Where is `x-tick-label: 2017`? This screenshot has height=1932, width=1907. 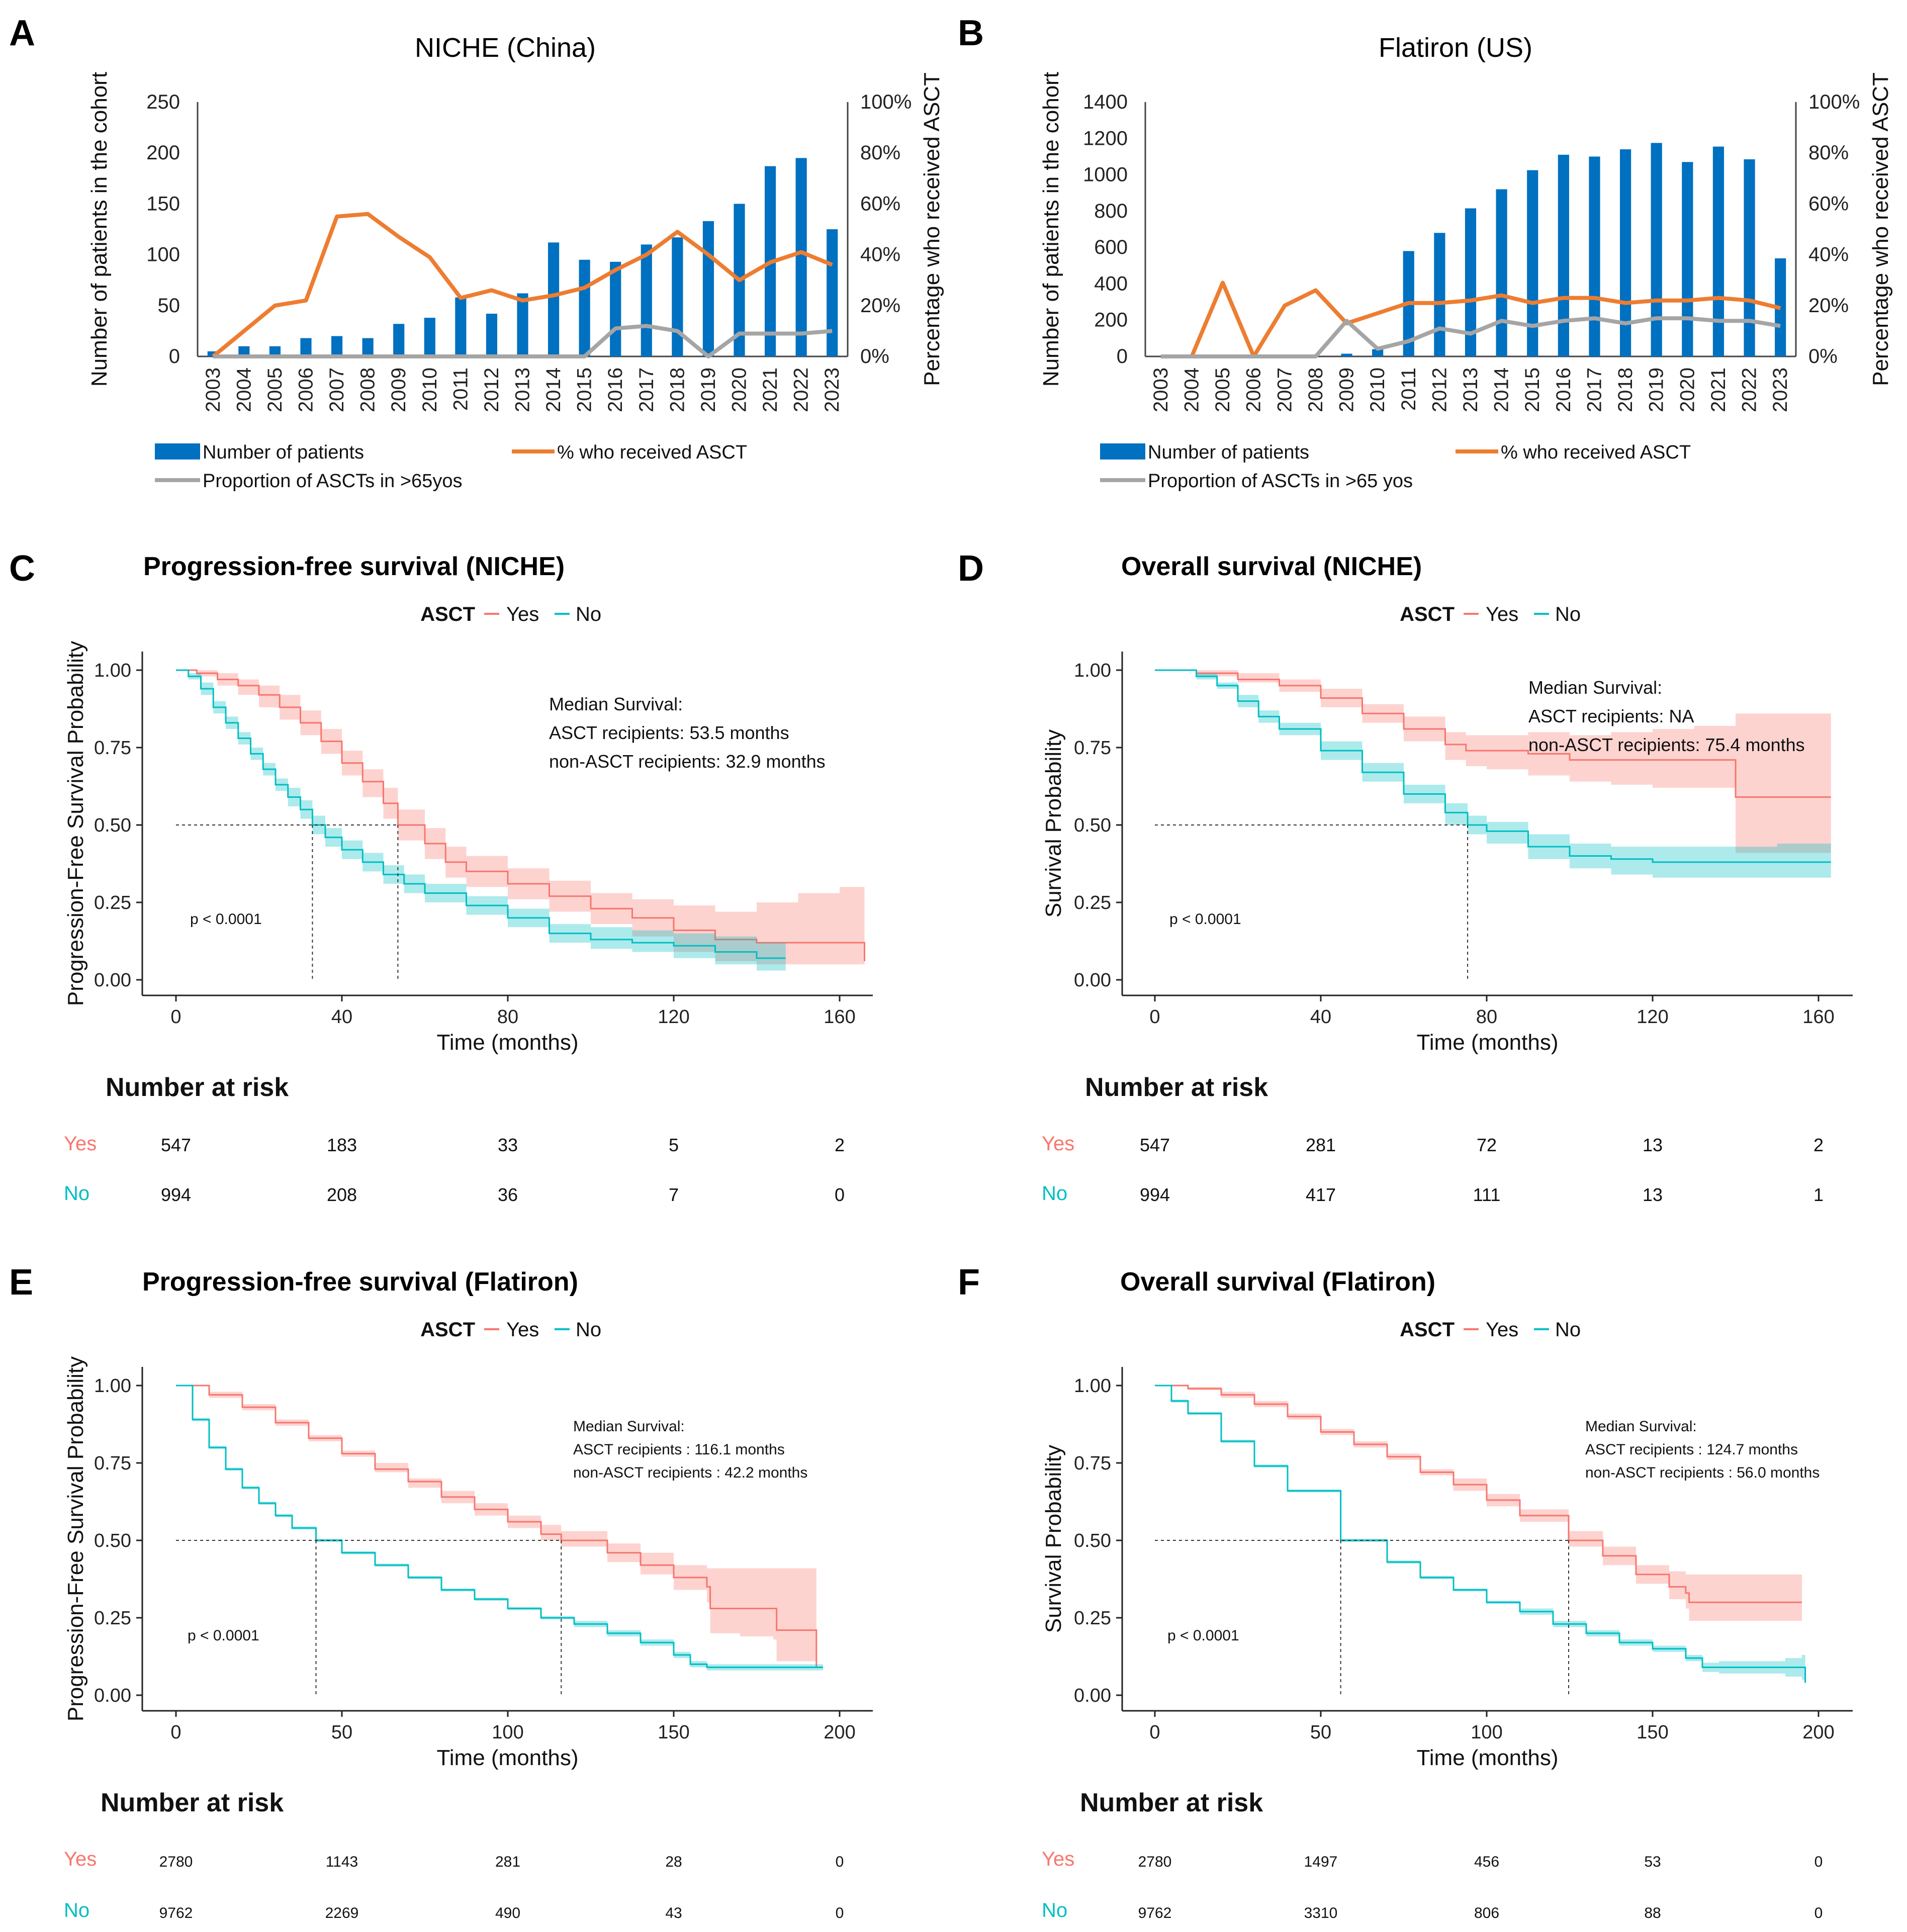 x-tick-label: 2017 is located at coordinates (647, 389).